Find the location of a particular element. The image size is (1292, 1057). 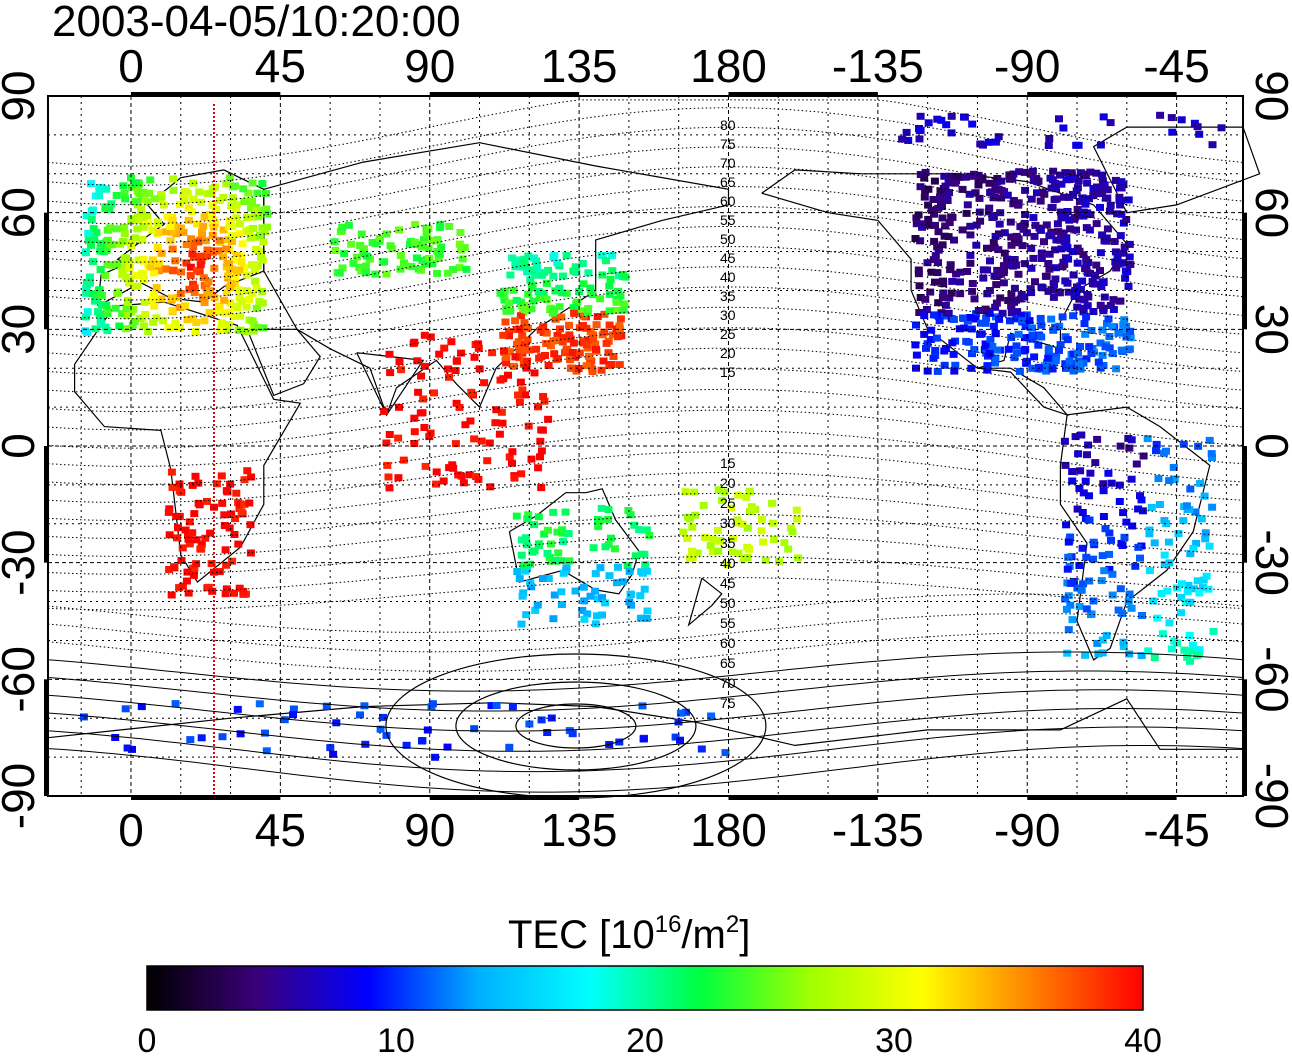

bottom-longitude-label: -90 is located at coordinates (1027, 830).